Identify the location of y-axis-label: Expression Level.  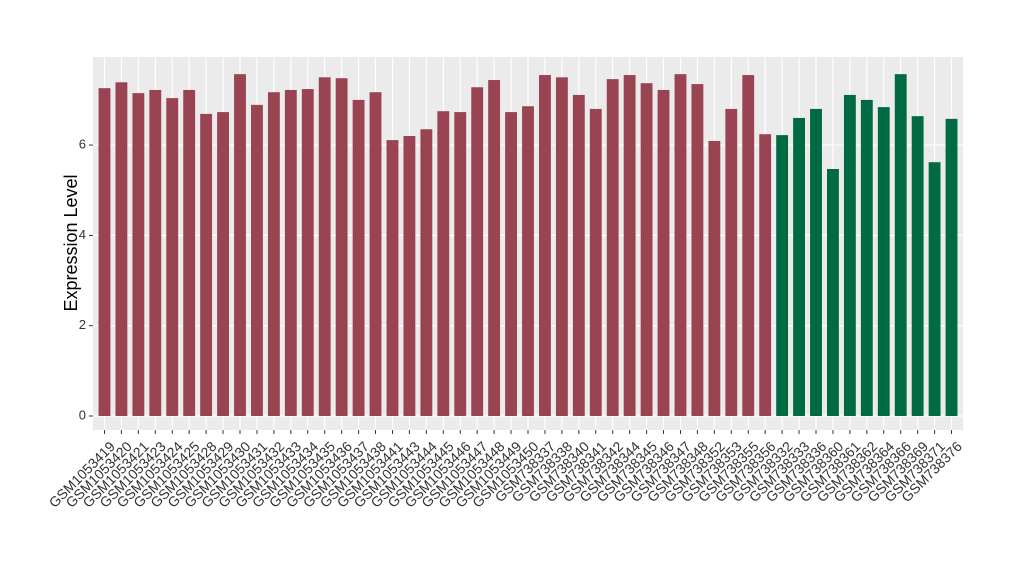
(71, 242).